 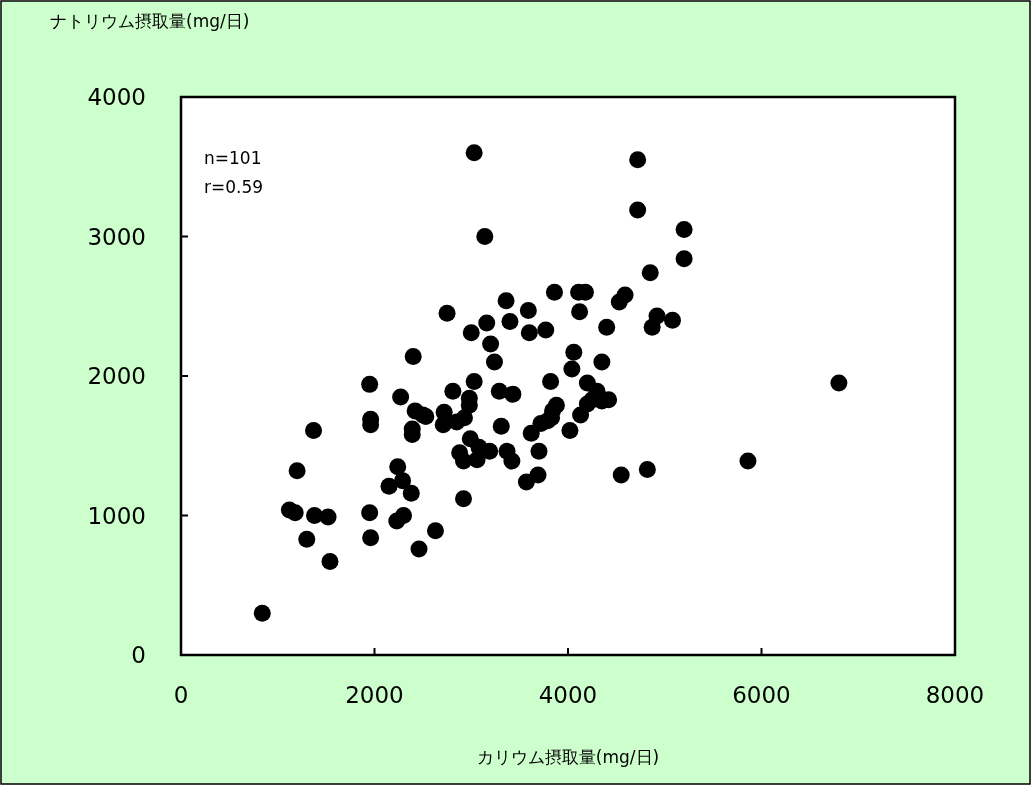 What do you see at coordinates (181, 695) in the screenshot?
I see `x-tick-label: 0` at bounding box center [181, 695].